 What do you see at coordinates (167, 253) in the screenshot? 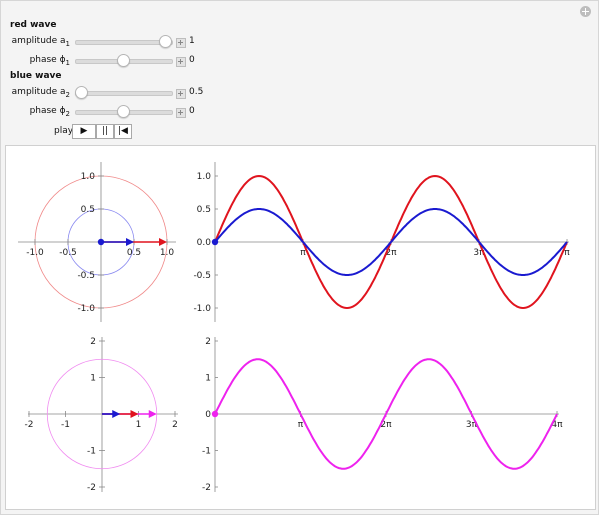
I see `phasor-top-xtick-label: 1.0` at bounding box center [167, 253].